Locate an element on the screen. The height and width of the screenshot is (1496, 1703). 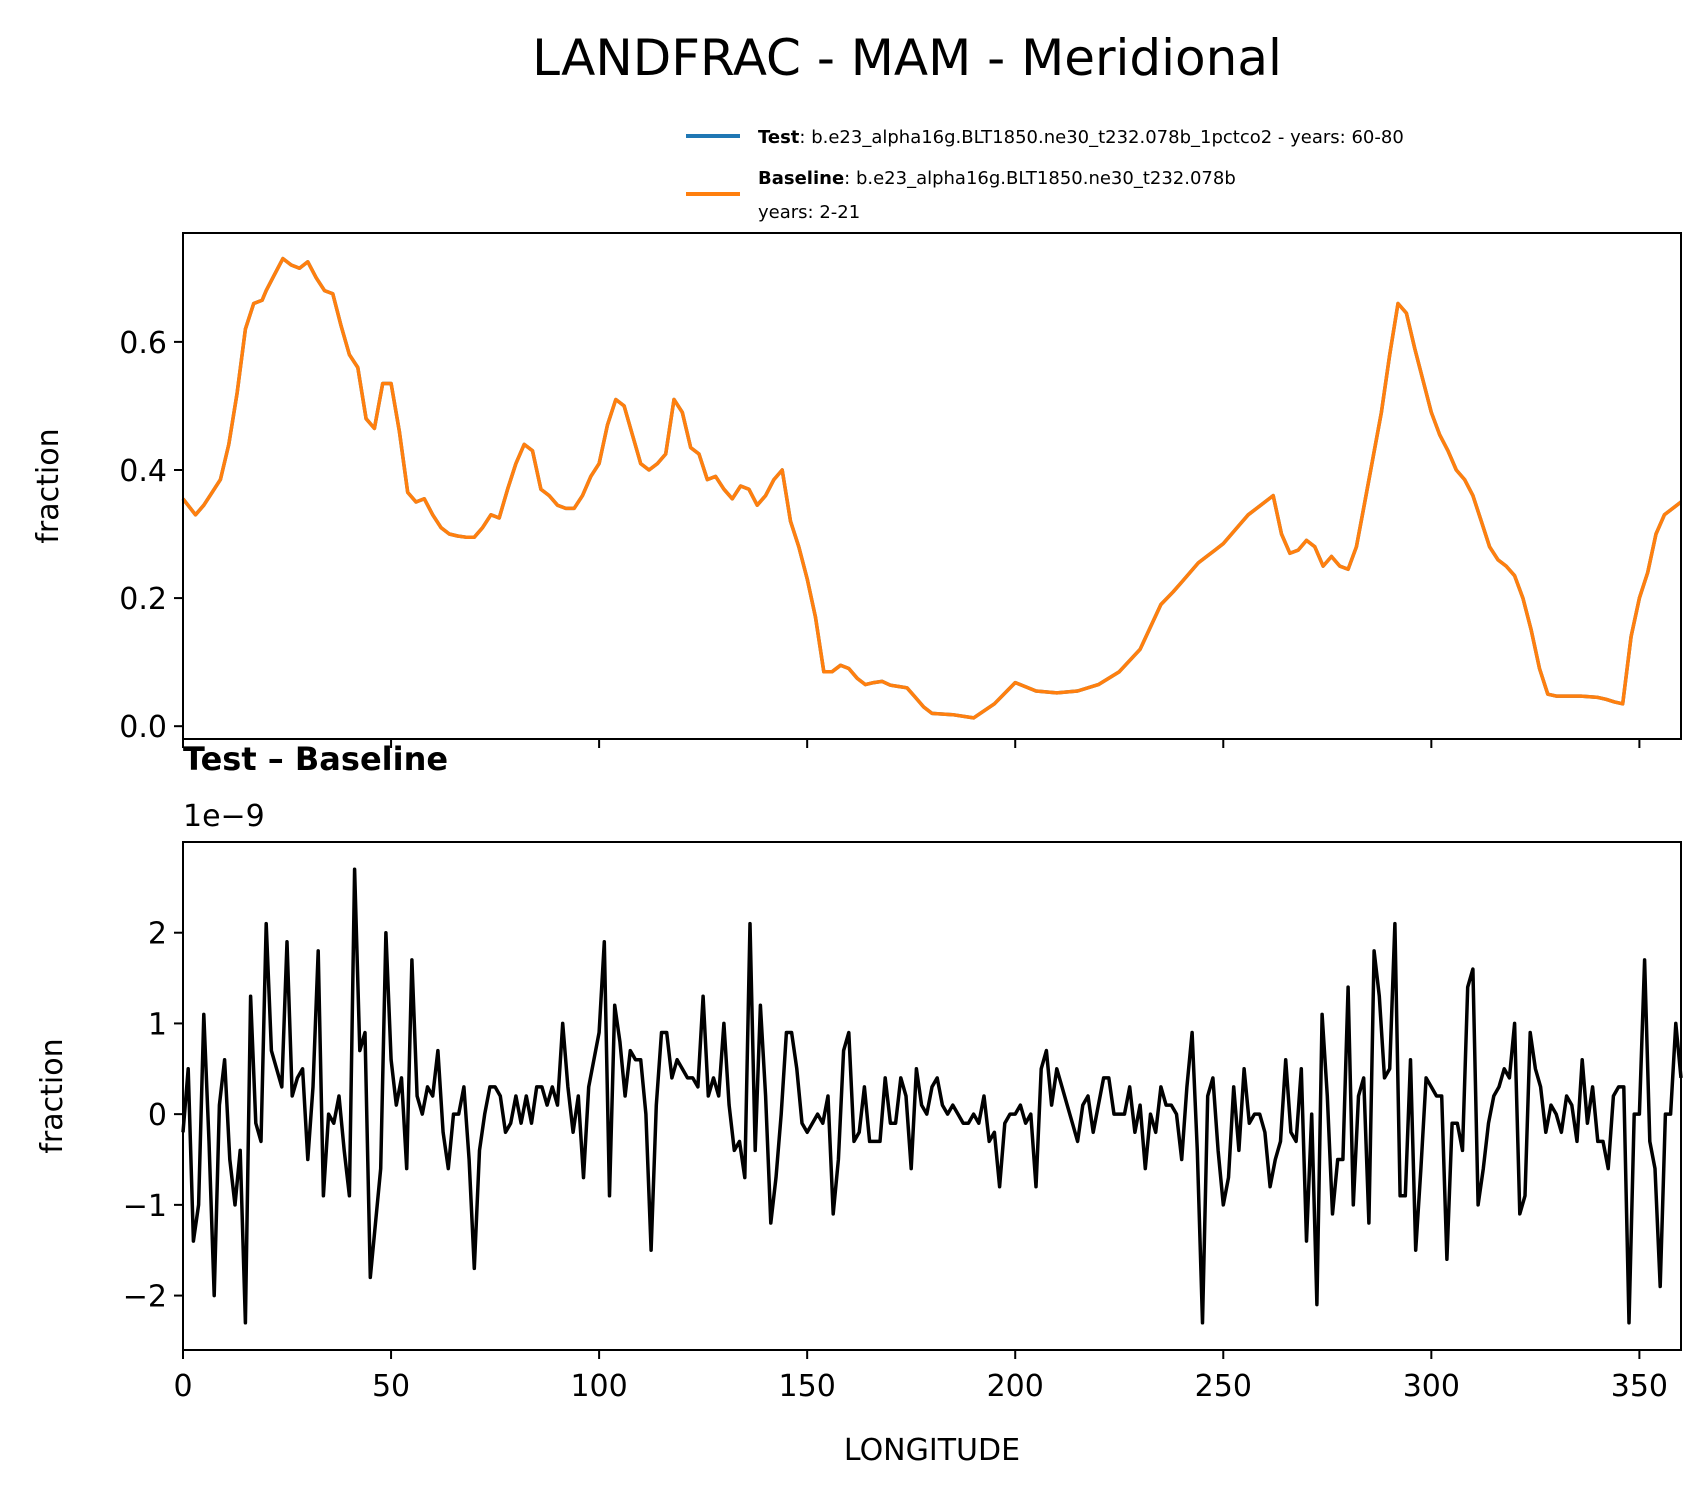
chart-title: LANDFRAC - MAM - Meridional is located at coordinates (907, 58).